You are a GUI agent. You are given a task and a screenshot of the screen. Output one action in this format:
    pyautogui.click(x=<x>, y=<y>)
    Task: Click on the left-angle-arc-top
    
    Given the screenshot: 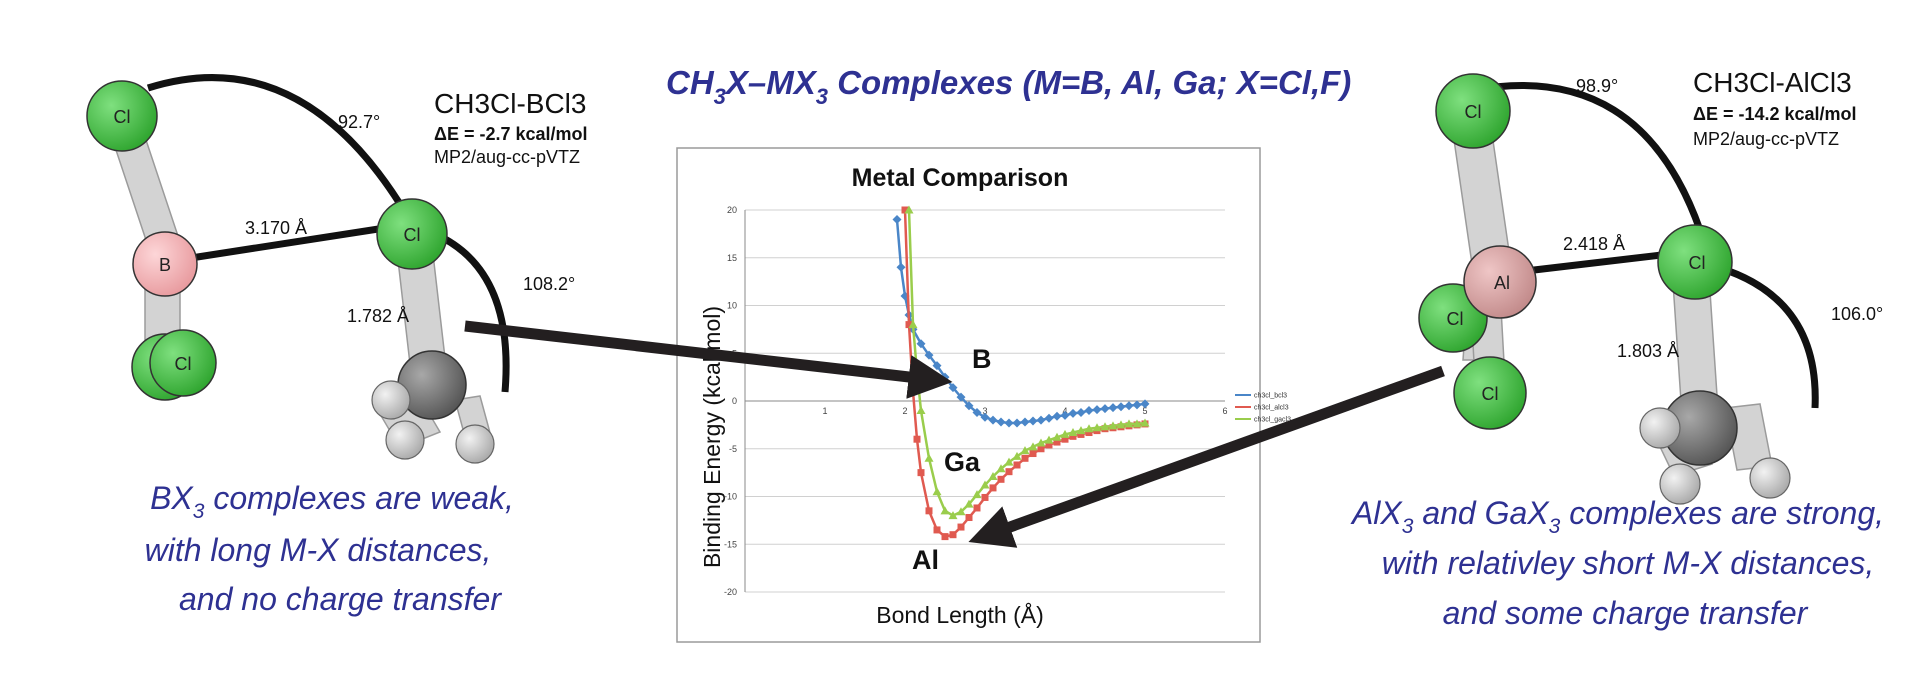 What is the action you would take?
    pyautogui.click(x=277, y=144)
    